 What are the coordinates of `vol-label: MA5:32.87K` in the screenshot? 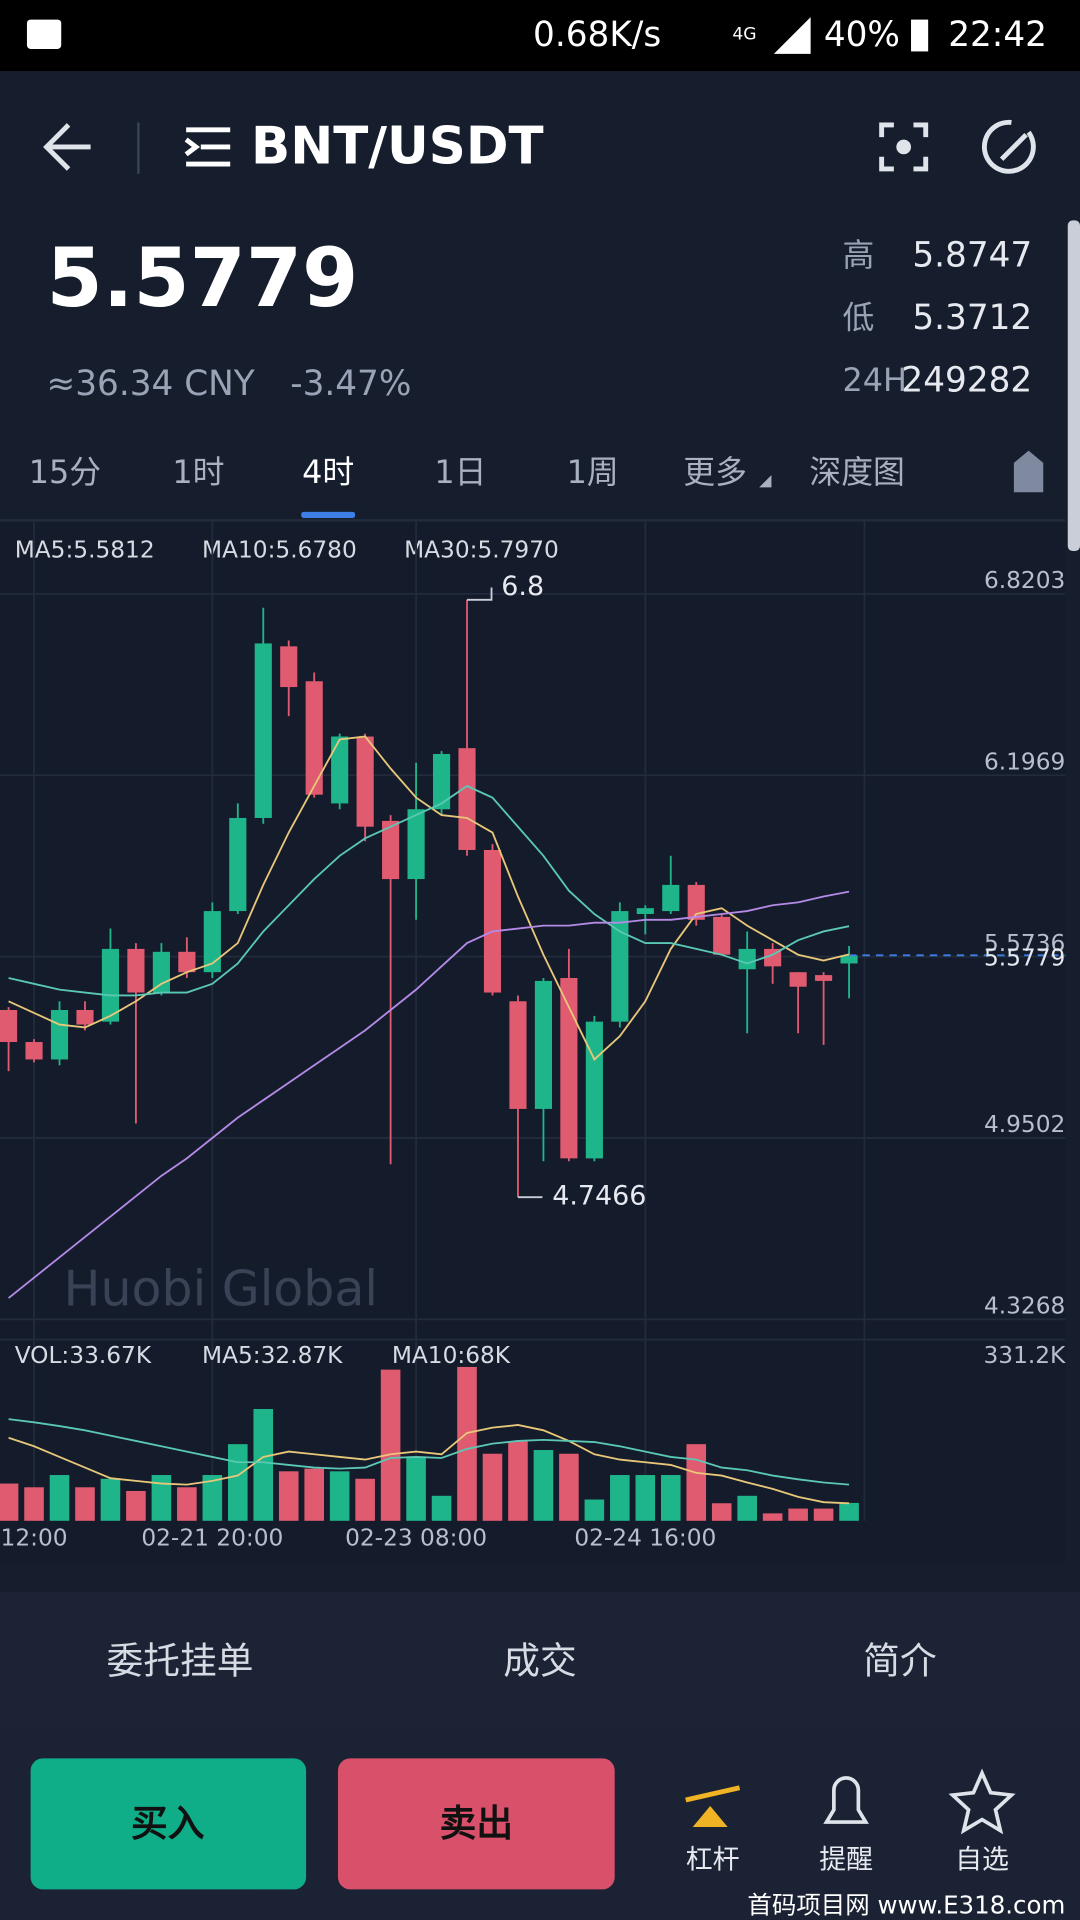 It's located at (272, 1355).